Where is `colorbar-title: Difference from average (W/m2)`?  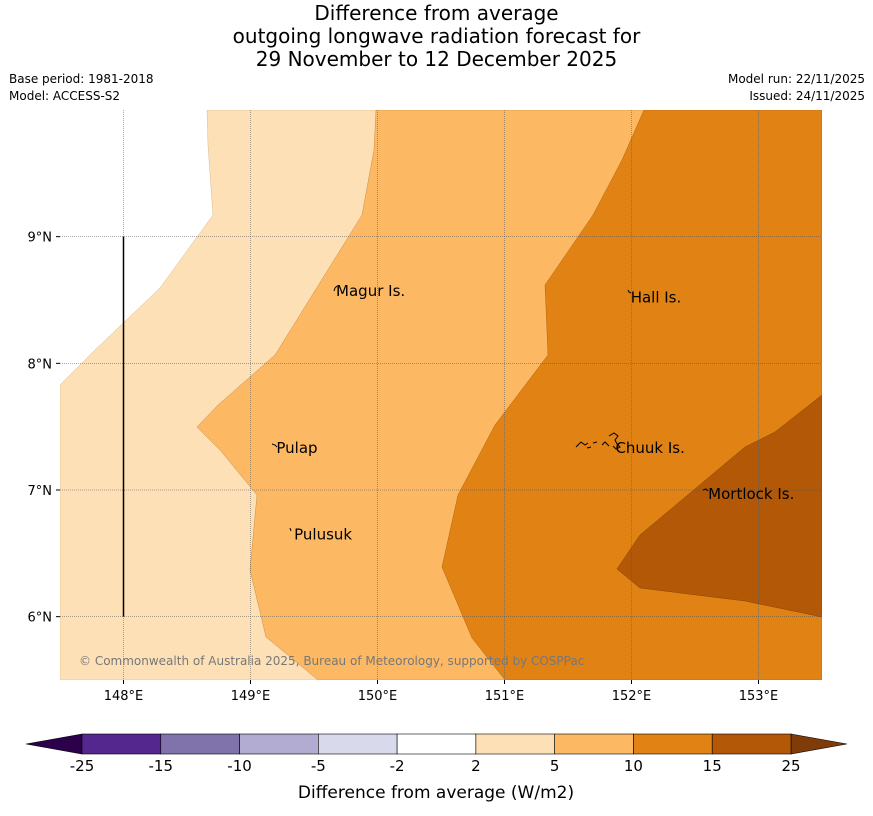 colorbar-title: Difference from average (W/m2) is located at coordinates (436, 793).